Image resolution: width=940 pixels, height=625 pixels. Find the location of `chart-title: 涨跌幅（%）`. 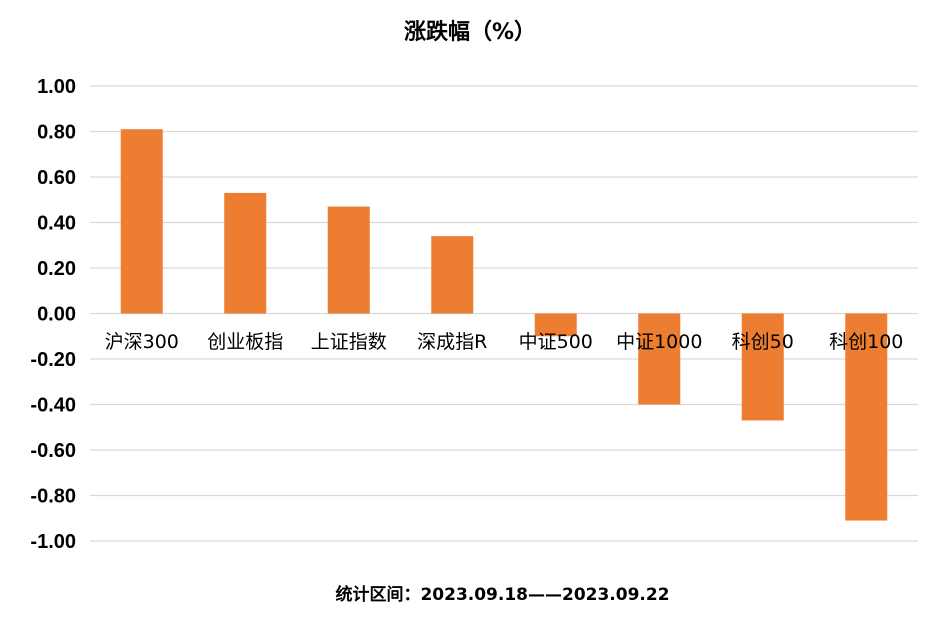

chart-title: 涨跌幅（%） is located at coordinates (470, 32).